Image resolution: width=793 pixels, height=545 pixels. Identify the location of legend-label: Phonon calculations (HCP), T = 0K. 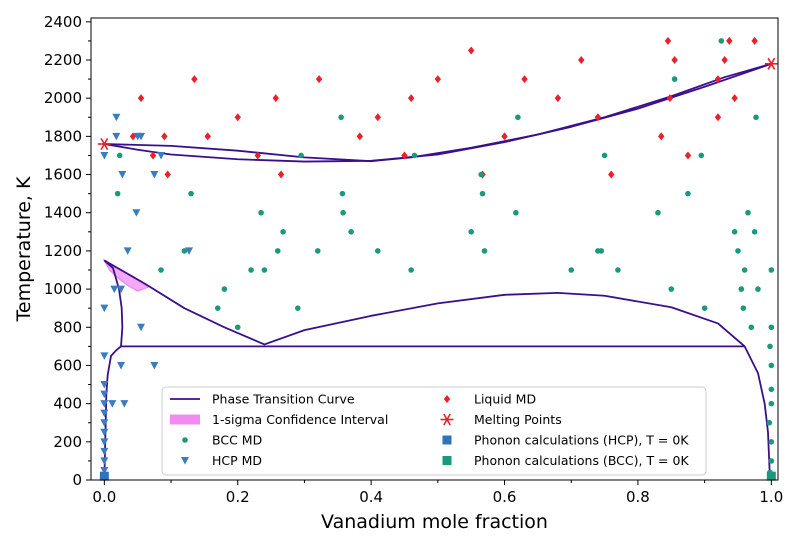
(581, 440).